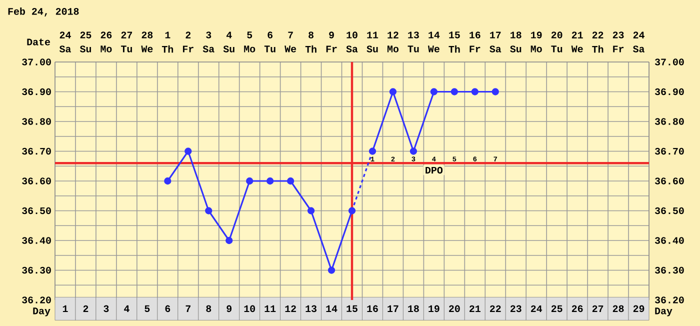 The width and height of the screenshot is (700, 326). I want to click on x-tick-label: 19, so click(434, 308).